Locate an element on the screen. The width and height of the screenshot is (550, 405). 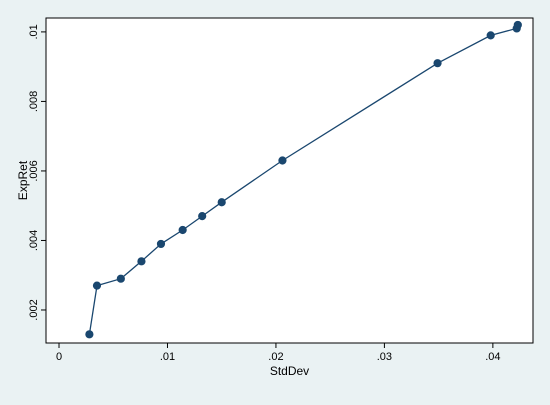
x-axis: 0 .01 .02 .03 .04 is located at coordinates (278, 353).